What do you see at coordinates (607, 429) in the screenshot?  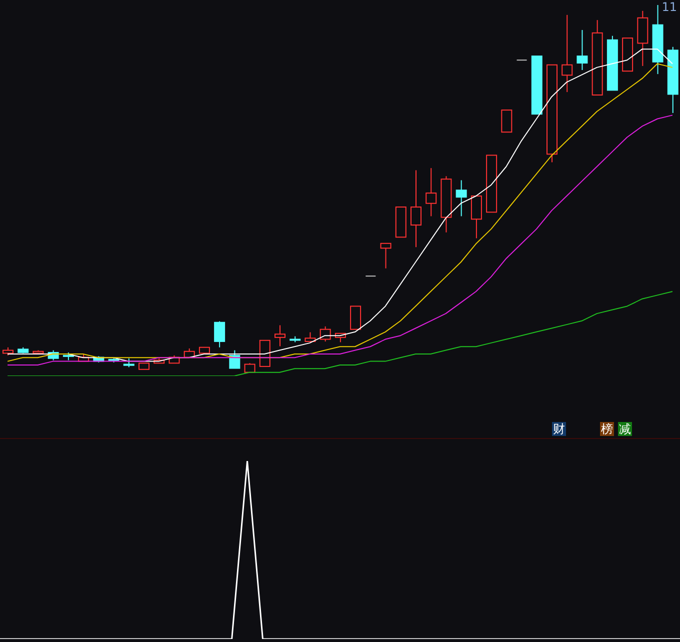 I see `text: 榜` at bounding box center [607, 429].